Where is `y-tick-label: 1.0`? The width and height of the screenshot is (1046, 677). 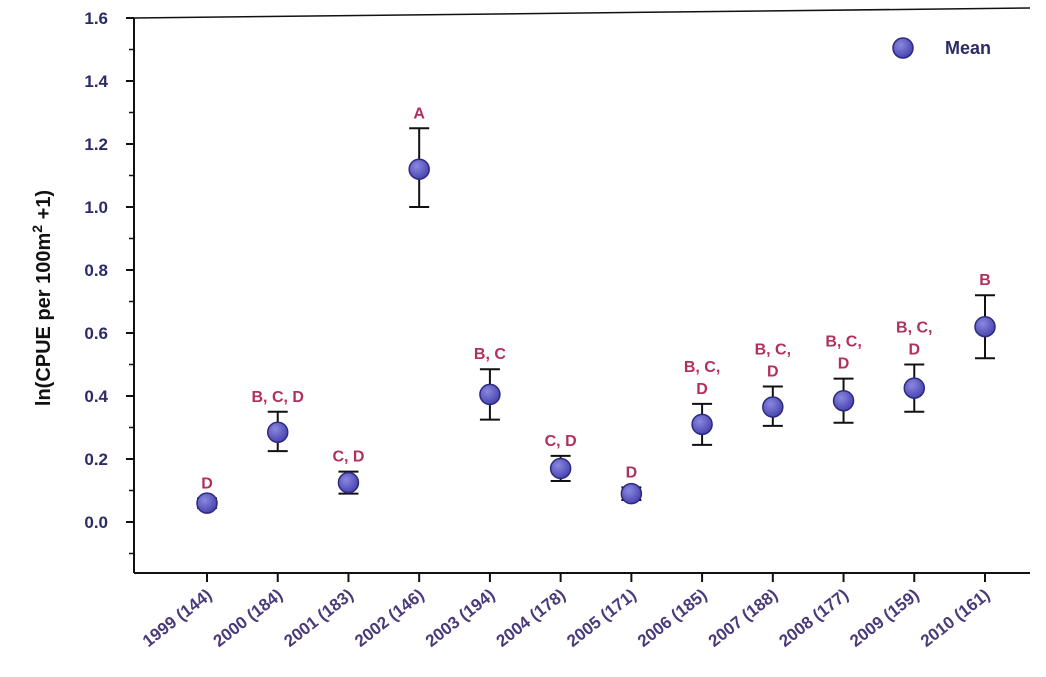 y-tick-label: 1.0 is located at coordinates (96, 207).